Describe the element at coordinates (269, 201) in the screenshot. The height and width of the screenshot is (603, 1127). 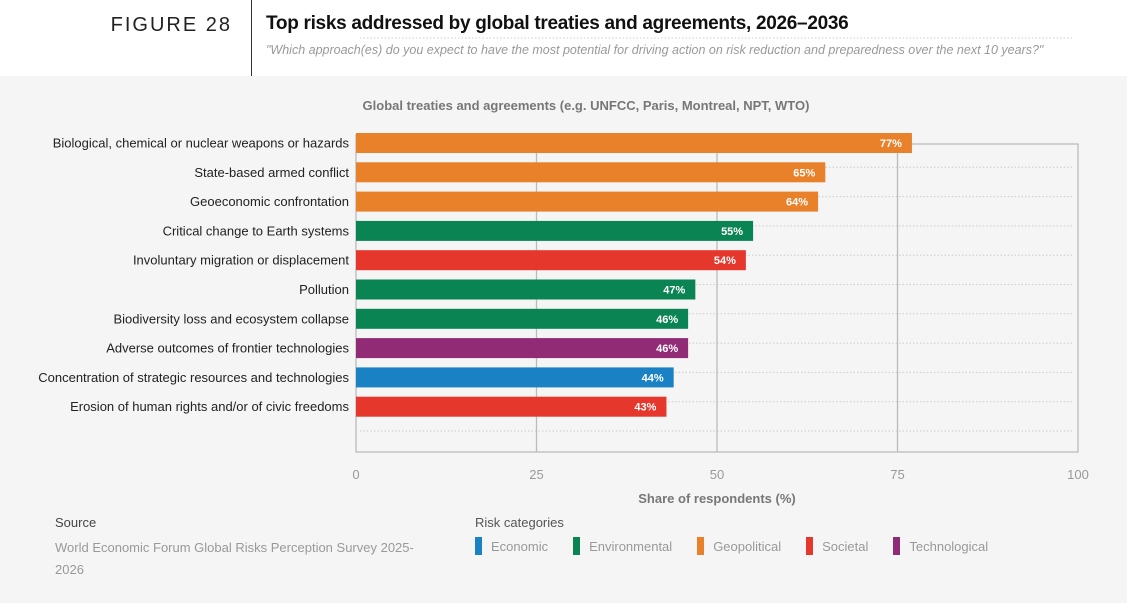
I see `category-label: Geoeconomic confrontation` at that location.